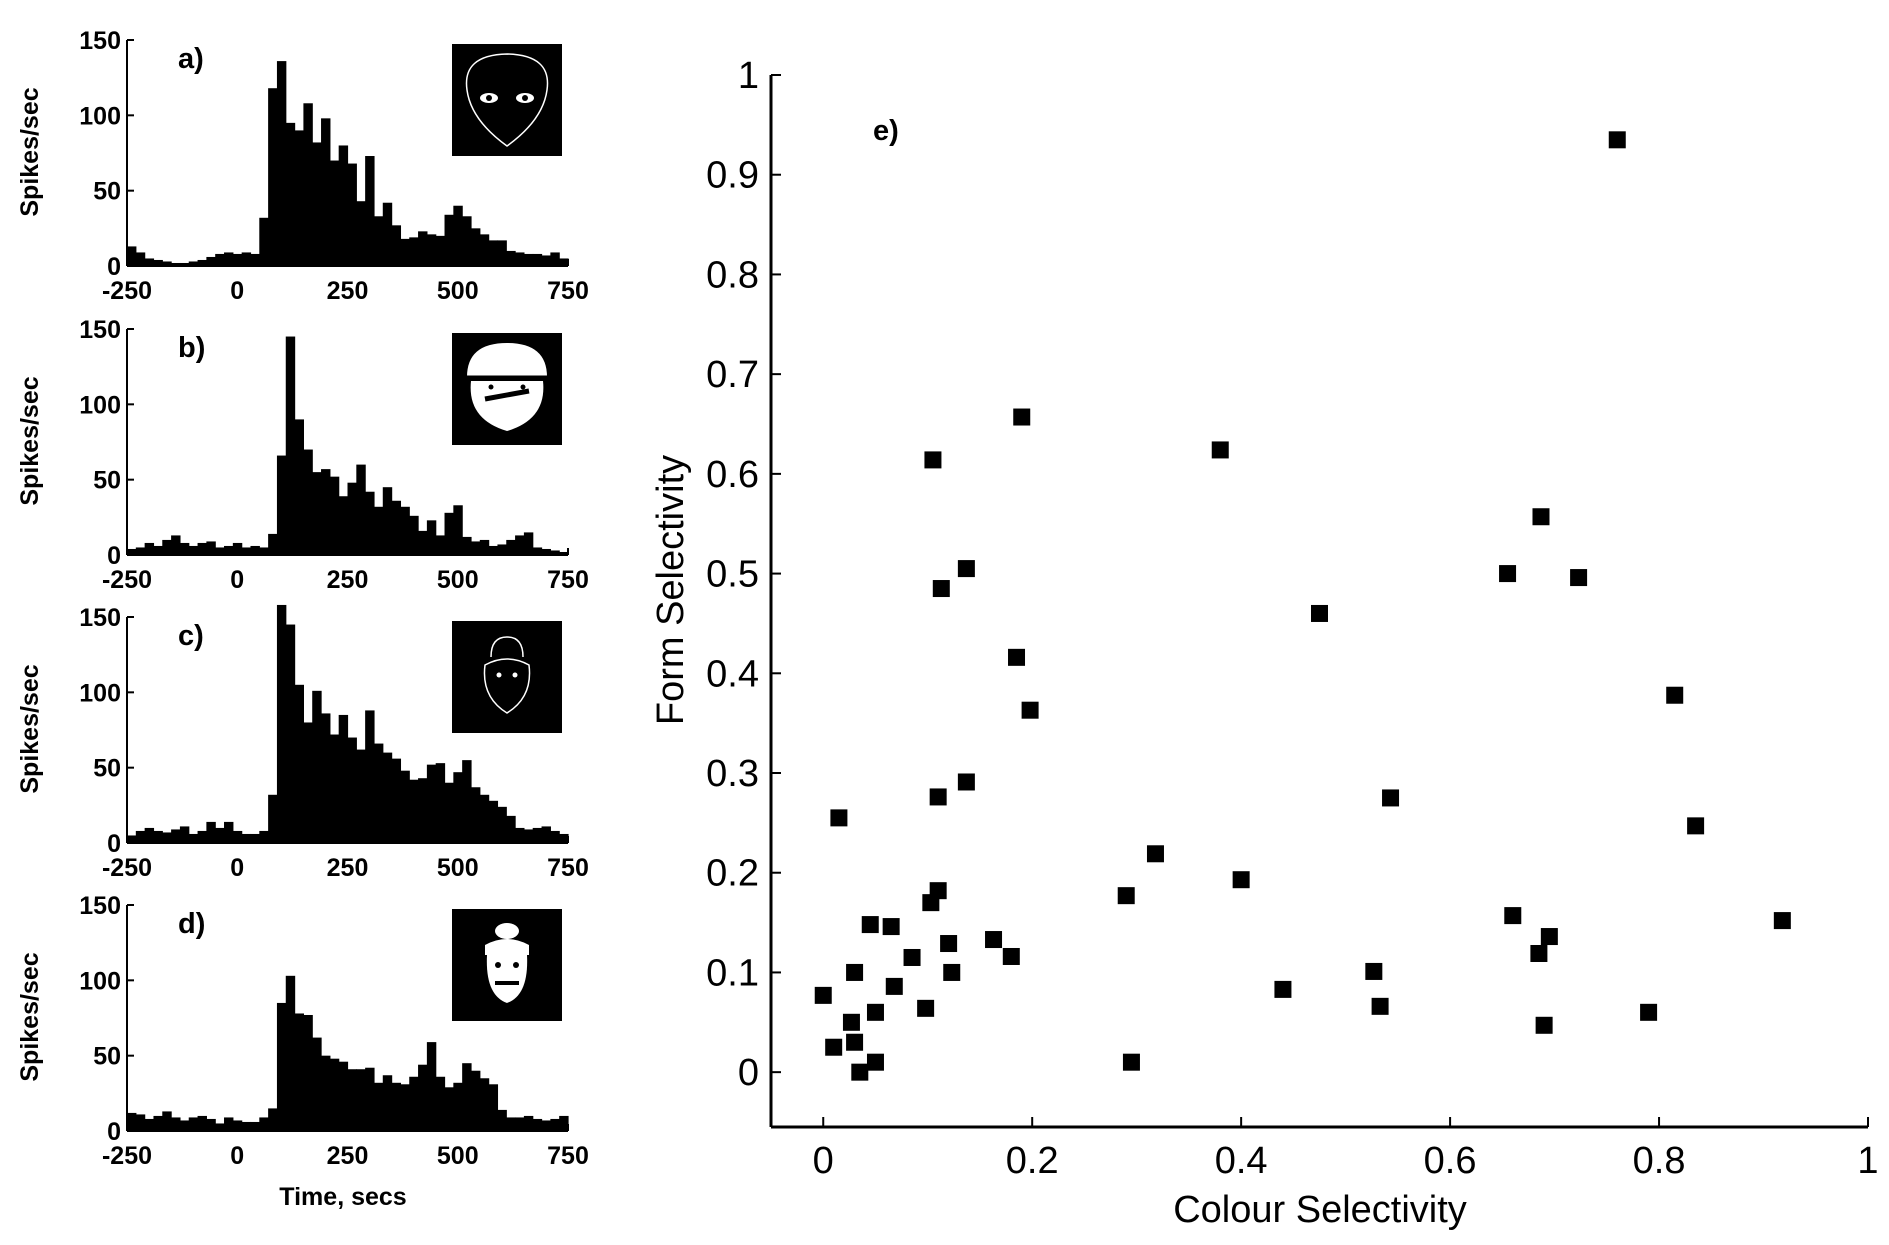  What do you see at coordinates (671, 590) in the screenshot?
I see `scatter-ylabel: Form Selectivity` at bounding box center [671, 590].